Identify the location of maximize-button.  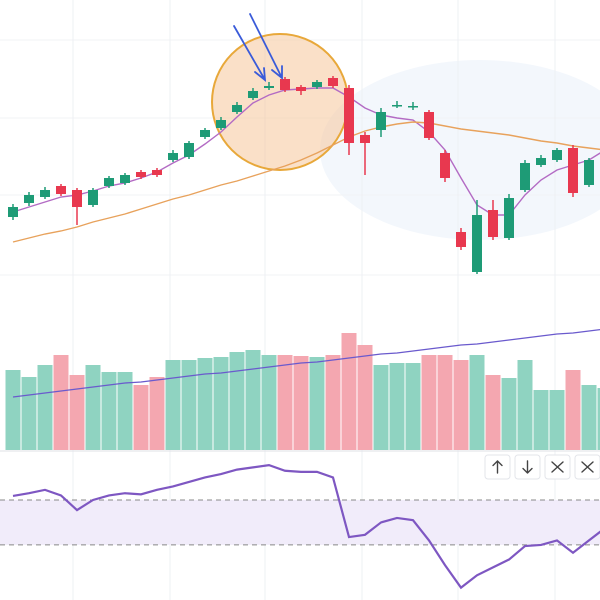
(557, 467).